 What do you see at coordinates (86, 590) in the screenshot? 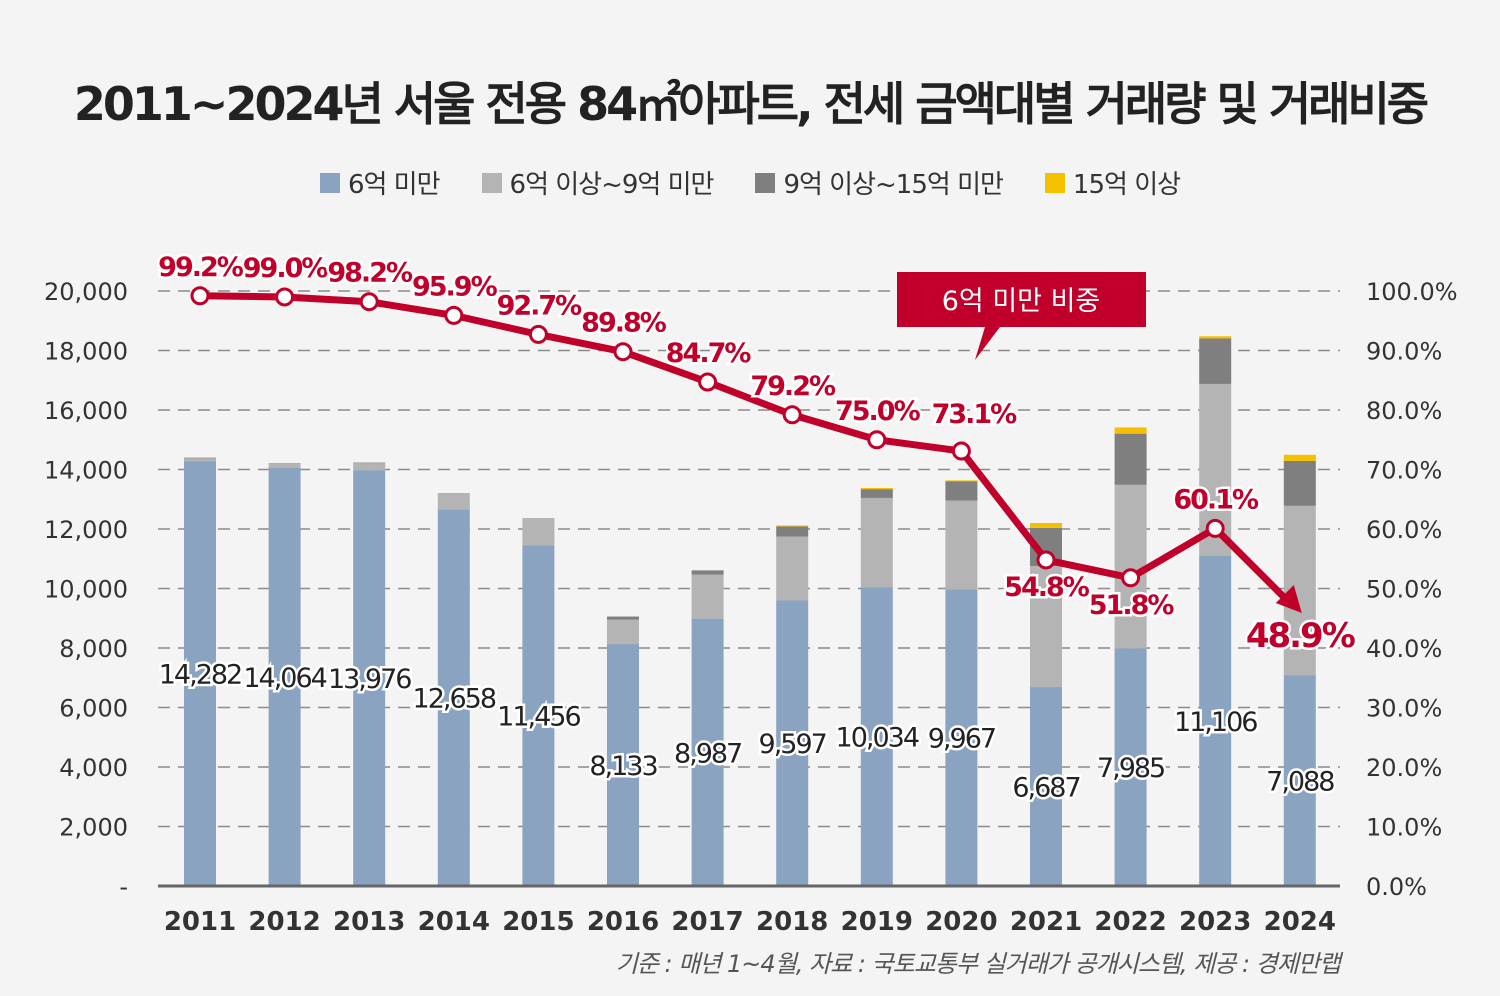
I see `y-tick-label: 10,000` at bounding box center [86, 590].